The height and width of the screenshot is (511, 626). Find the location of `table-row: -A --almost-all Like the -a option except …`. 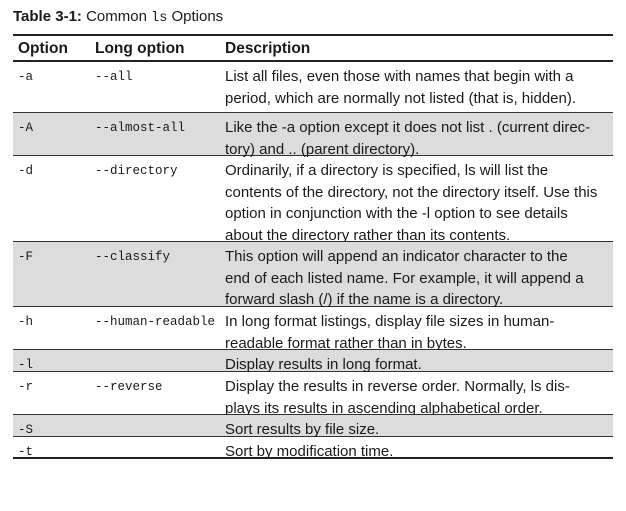

table-row: -A --almost-all Like the -a option except … is located at coordinates (313, 135).